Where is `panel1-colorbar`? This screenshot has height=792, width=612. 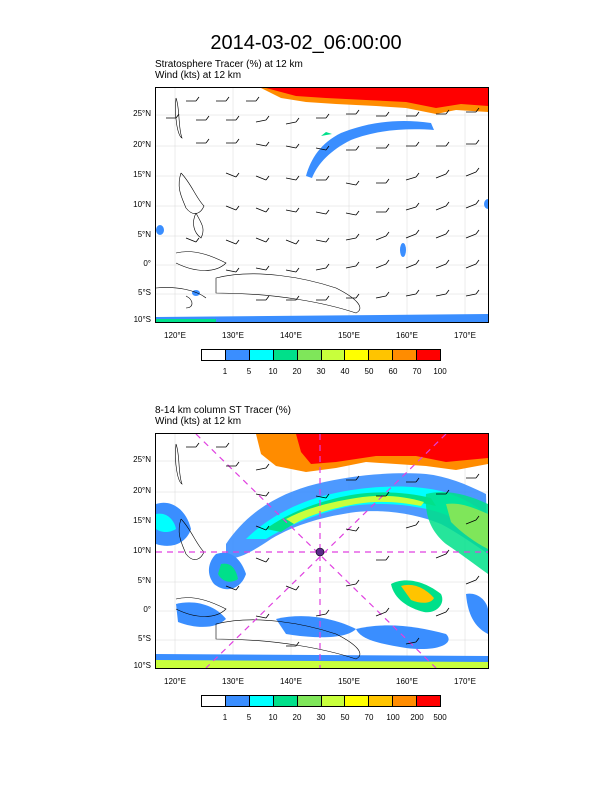
panel1-colorbar is located at coordinates (321, 355).